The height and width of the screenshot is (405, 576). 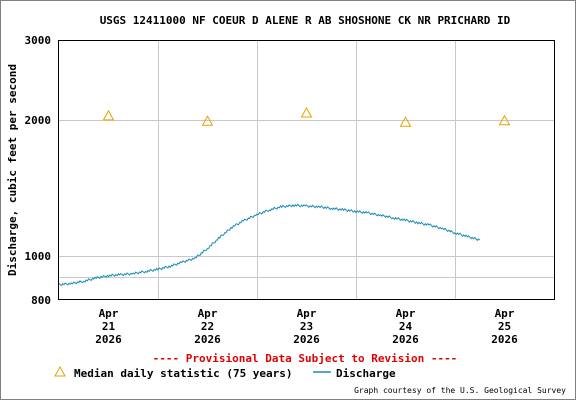 What do you see at coordinates (38, 170) in the screenshot?
I see `y-tick-labels: 800 1000 2000 3000` at bounding box center [38, 170].